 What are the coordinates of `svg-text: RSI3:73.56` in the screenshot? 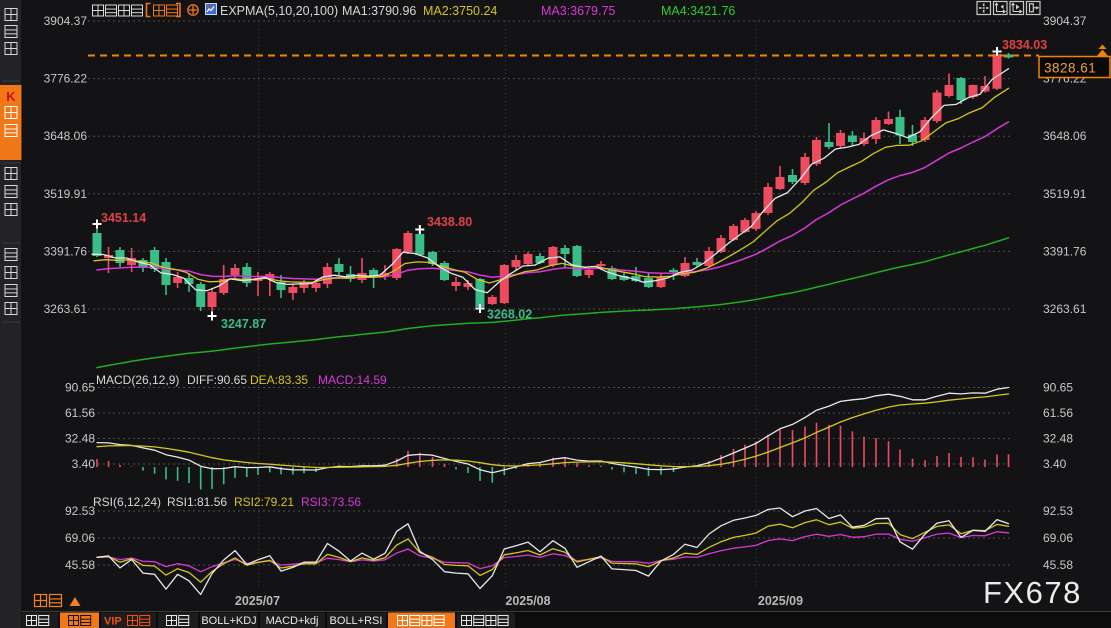 It's located at (331, 502).